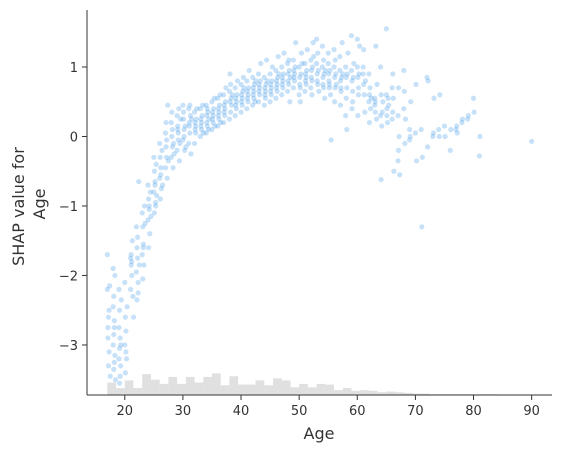 The height and width of the screenshot is (453, 561). I want to click on y-axis-title-line-1: SHAP value for, so click(18, 206).